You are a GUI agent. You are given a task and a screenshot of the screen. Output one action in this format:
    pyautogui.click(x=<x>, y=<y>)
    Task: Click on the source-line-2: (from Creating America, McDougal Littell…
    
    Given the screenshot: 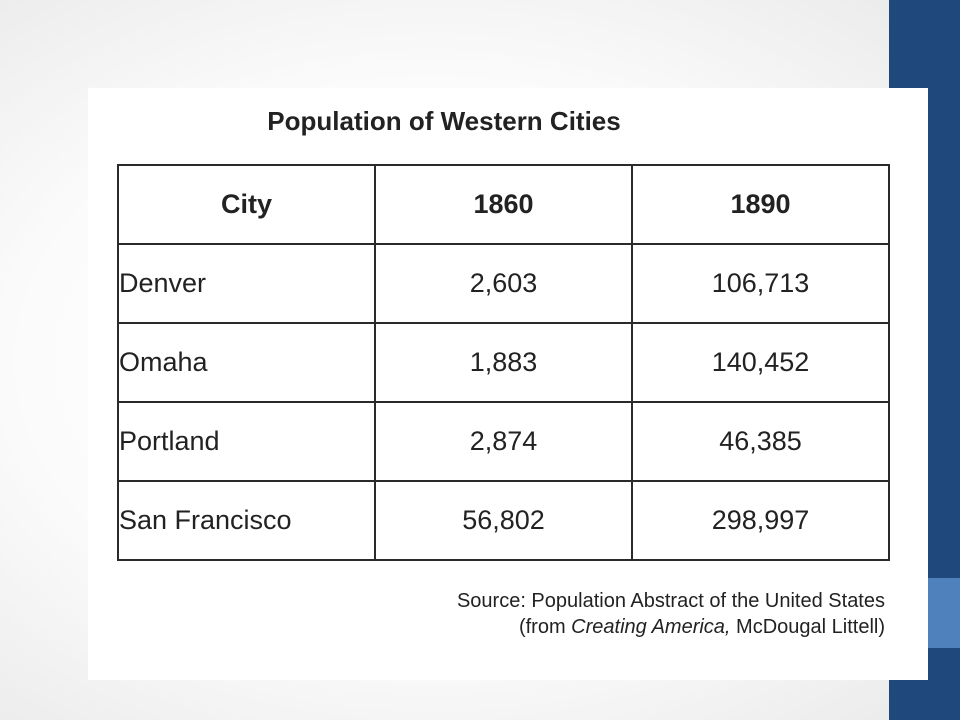 What is the action you would take?
    pyautogui.click(x=592, y=627)
    